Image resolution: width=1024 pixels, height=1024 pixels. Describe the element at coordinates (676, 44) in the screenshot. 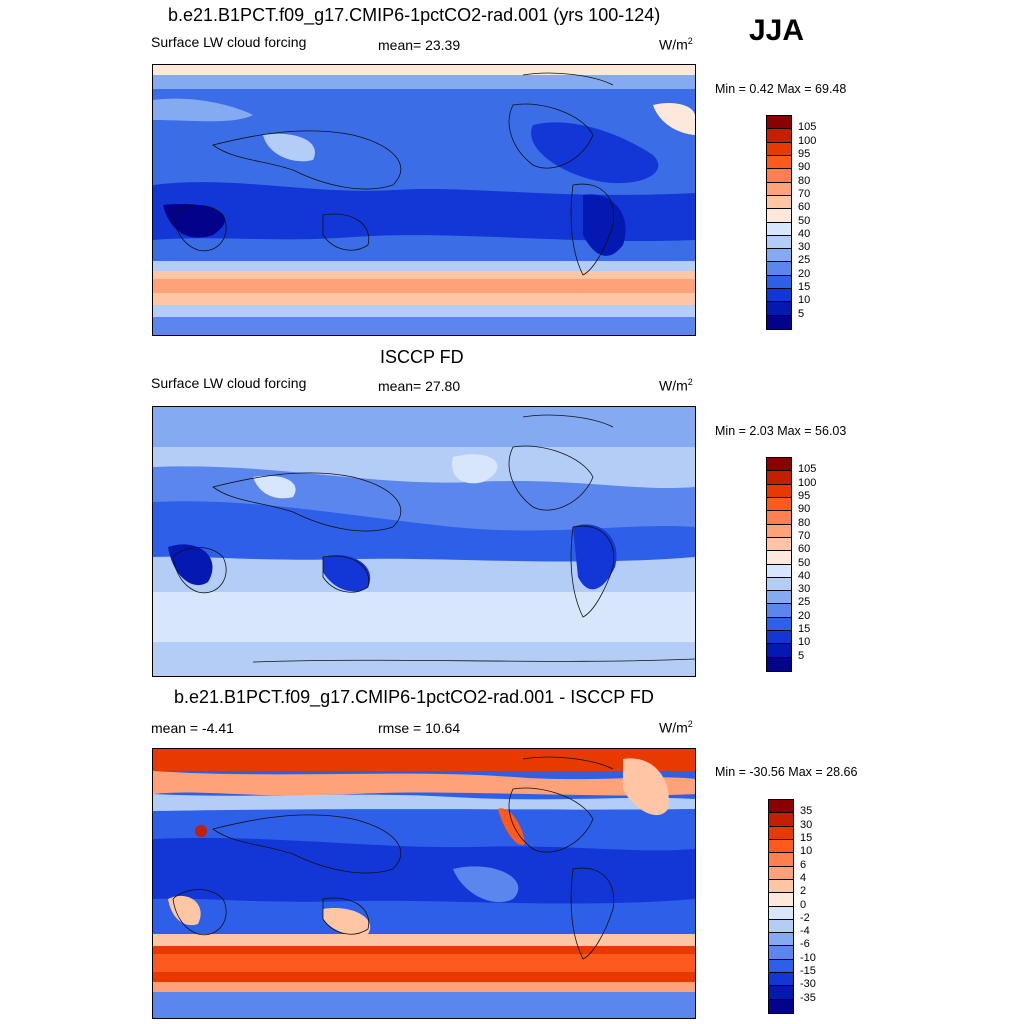

I see `panel-1-units: W/m2` at that location.